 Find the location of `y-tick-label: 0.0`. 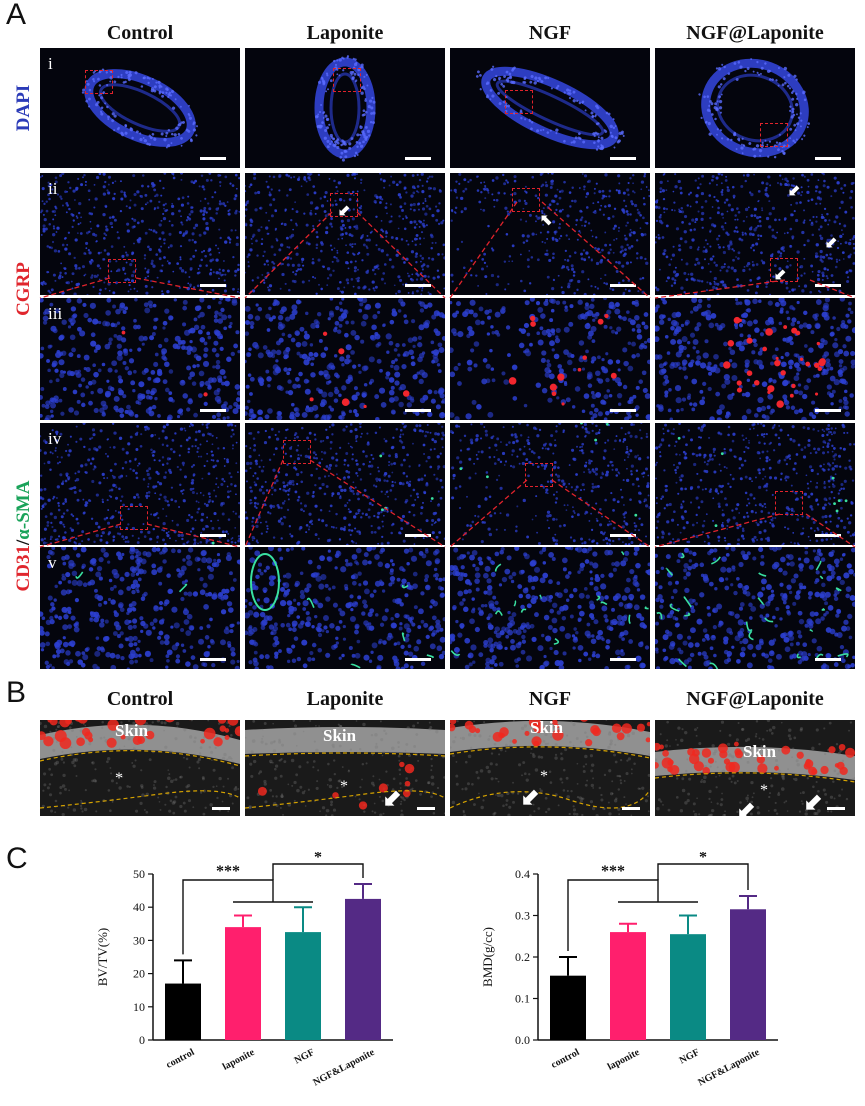

y-tick-label: 0.0 is located at coordinates (522, 1040).